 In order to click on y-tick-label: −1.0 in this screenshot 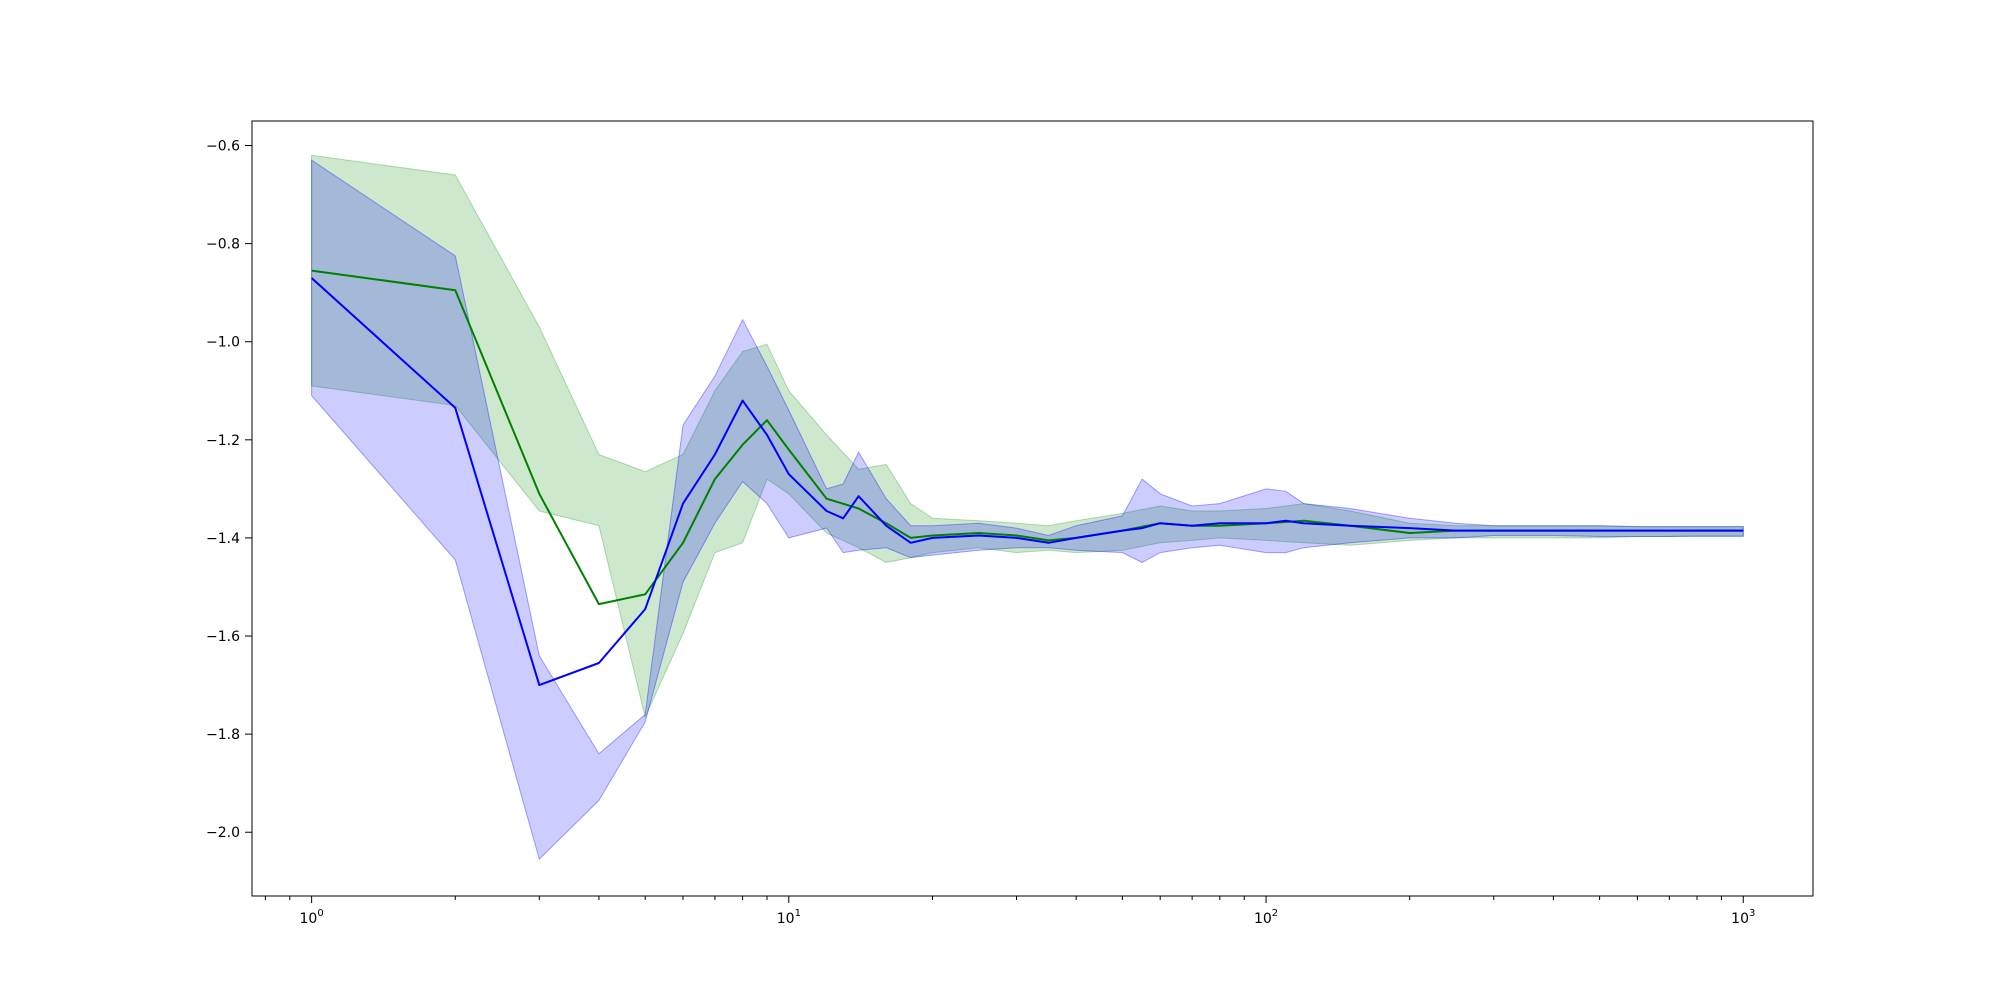, I will do `click(223, 343)`.